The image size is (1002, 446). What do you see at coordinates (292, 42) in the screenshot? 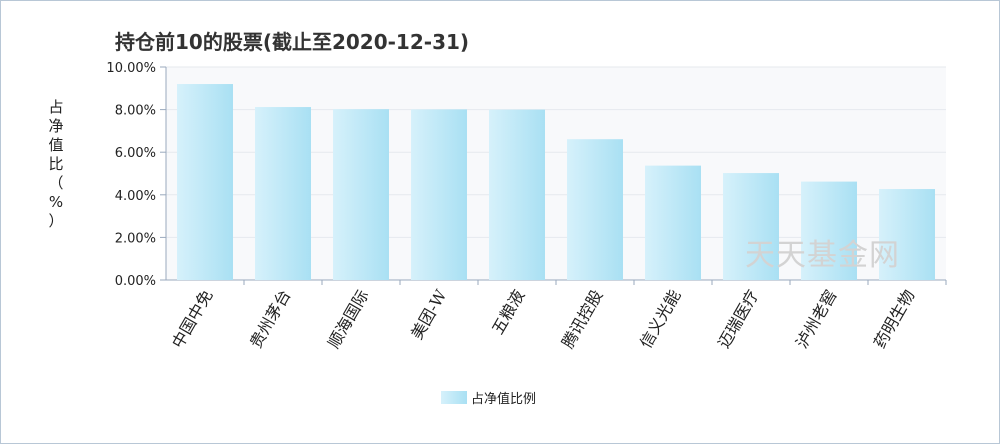
I see `chart-title: 持仓前10的股票(截止至2020-12-31)` at bounding box center [292, 42].